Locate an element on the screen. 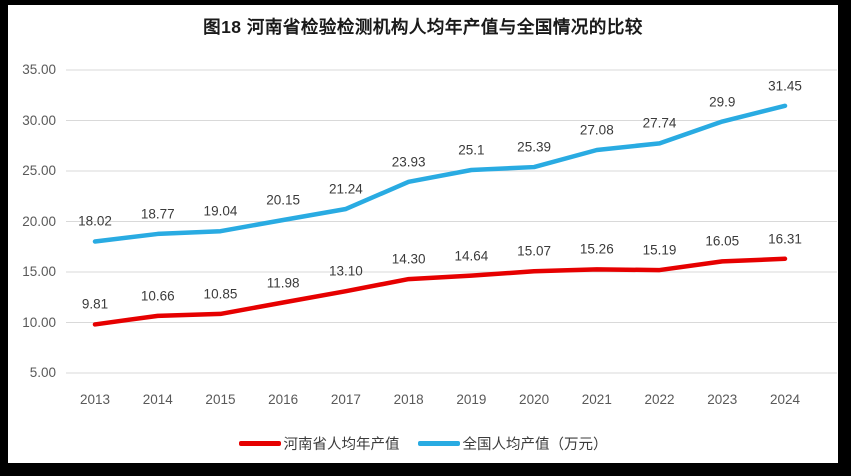 This screenshot has width=851, height=476. data-label: 14.30 is located at coordinates (408, 259).